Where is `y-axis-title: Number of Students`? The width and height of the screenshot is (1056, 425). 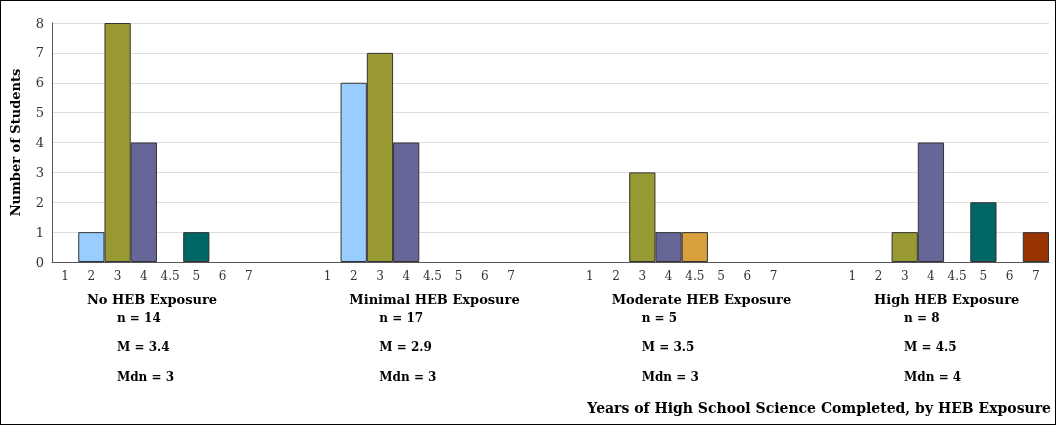
y-axis-title: Number of Students is located at coordinates (15, 142).